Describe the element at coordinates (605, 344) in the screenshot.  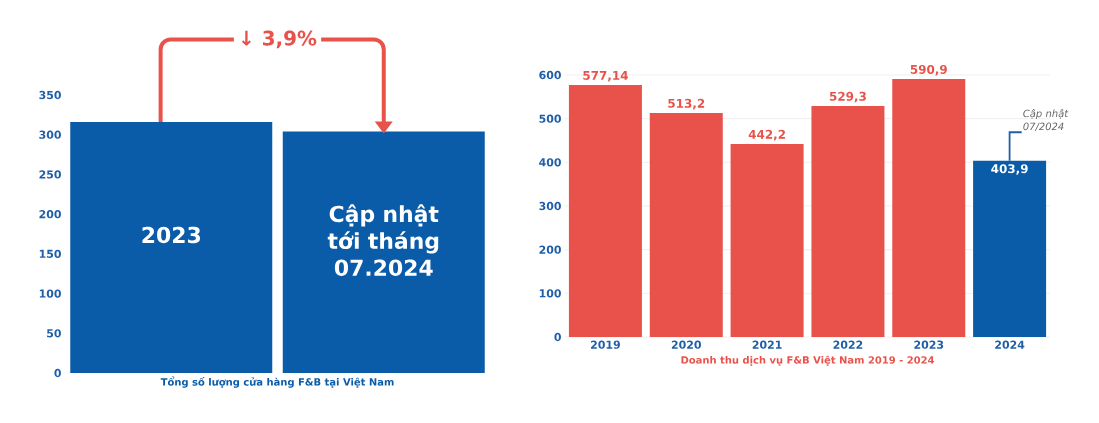
I see `x-tick-label: 2019` at that location.